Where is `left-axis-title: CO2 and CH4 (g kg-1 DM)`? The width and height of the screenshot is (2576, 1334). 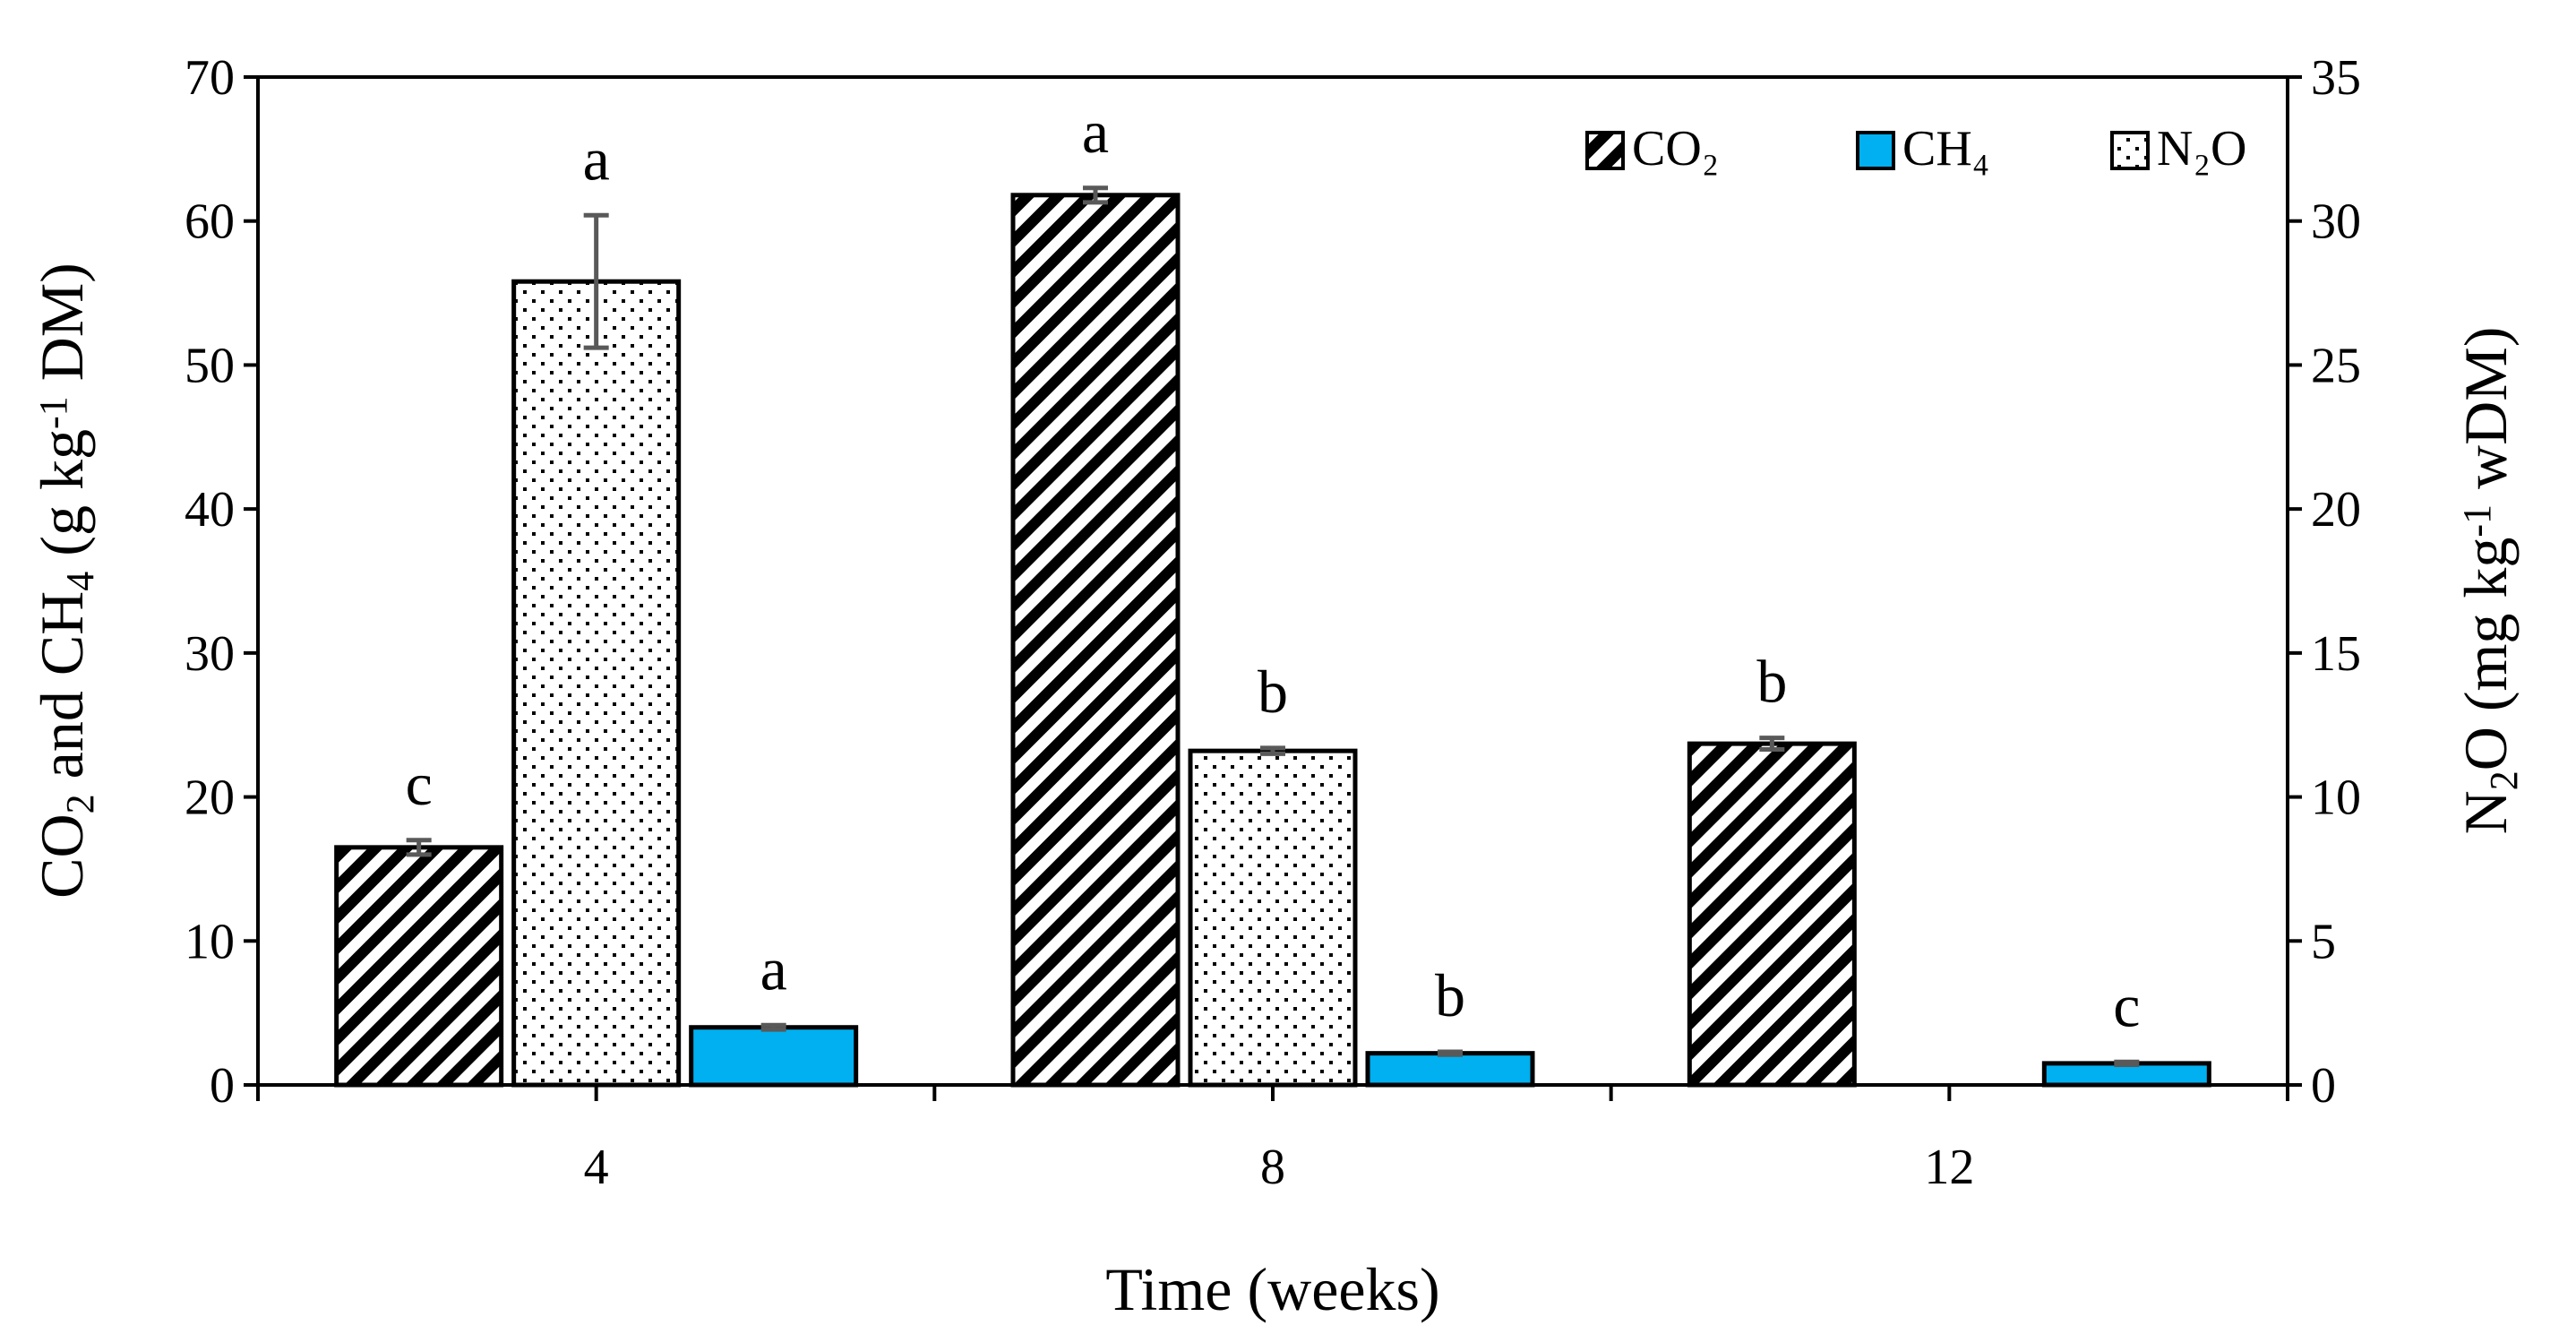 left-axis-title: CO2 and CH4 (g kg-1 DM) is located at coordinates (65, 580).